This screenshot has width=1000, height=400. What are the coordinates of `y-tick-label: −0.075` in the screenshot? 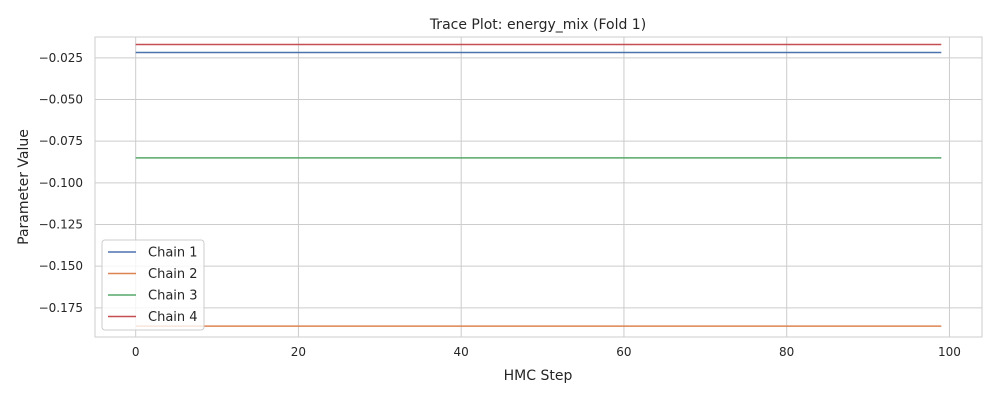 It's located at (61, 141).